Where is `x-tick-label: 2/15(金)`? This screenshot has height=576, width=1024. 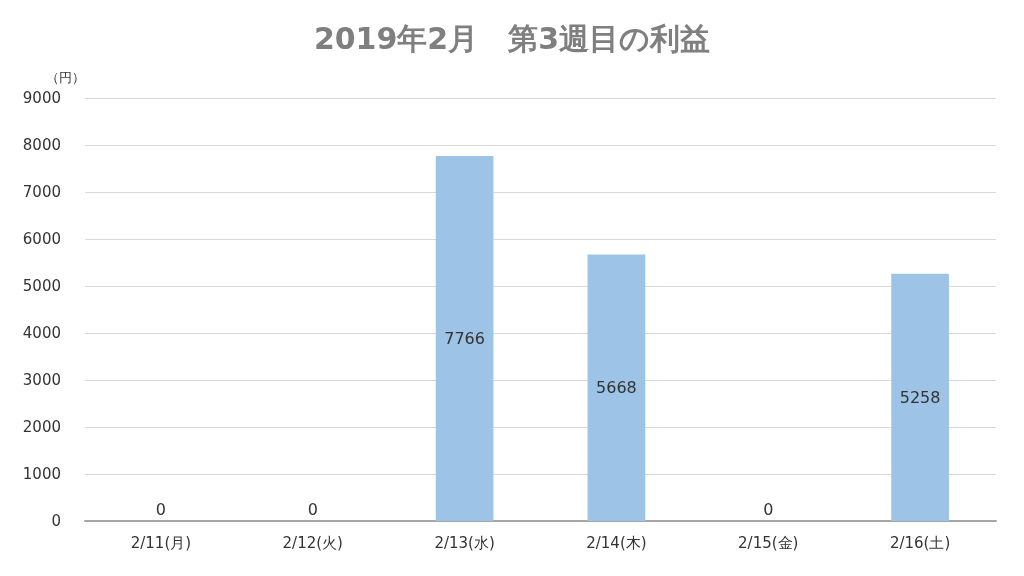
x-tick-label: 2/15(金) is located at coordinates (768, 542).